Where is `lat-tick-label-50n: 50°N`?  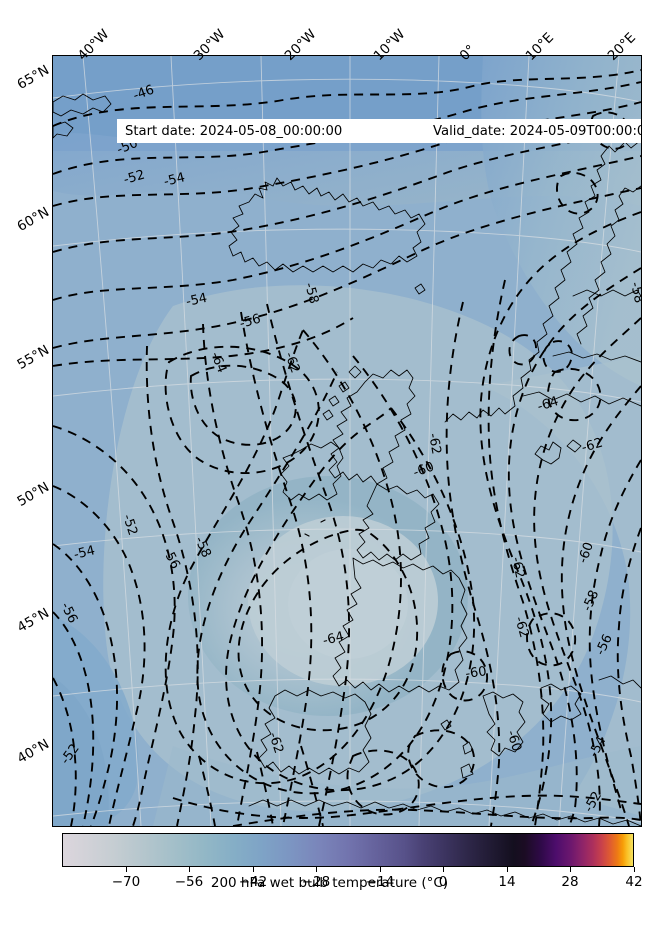 lat-tick-label-50n: 50°N is located at coordinates (33, 494).